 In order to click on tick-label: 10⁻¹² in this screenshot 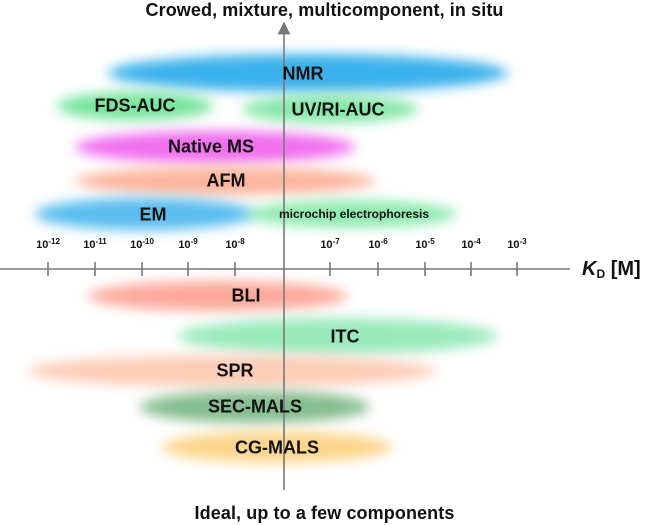, I will do `click(48, 244)`.